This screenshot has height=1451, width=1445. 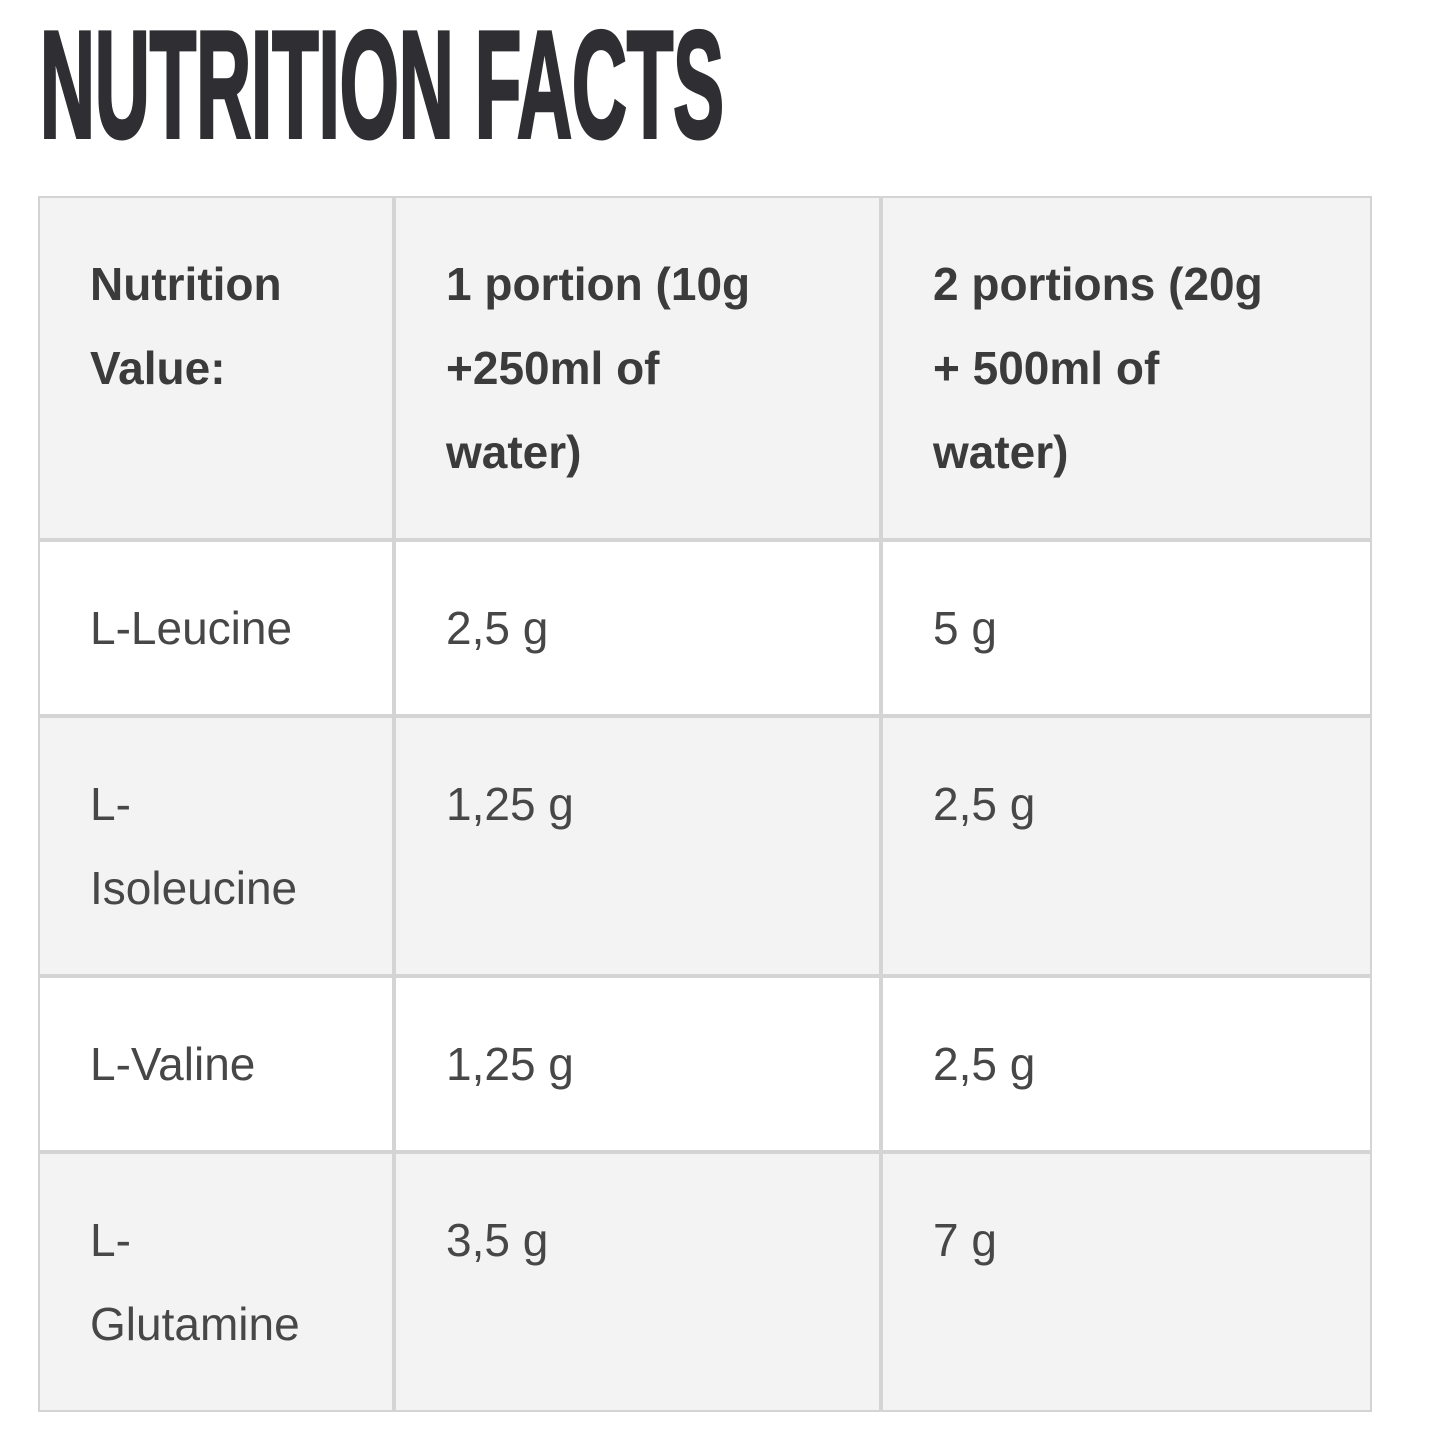 What do you see at coordinates (598, 368) in the screenshot?
I see `col-header-portion-1-label: 1 portion (10g +250ml of water)` at bounding box center [598, 368].